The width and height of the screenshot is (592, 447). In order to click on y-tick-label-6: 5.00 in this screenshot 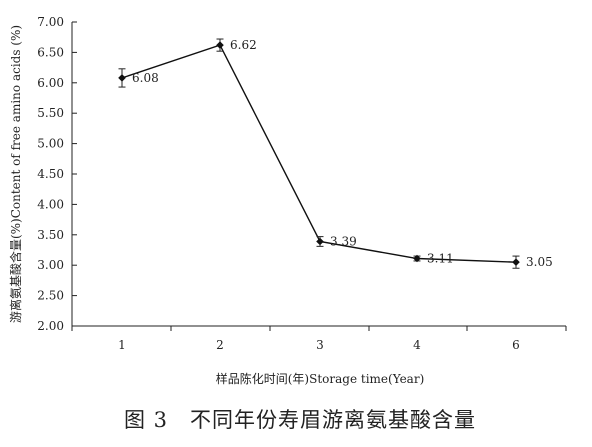, I will do `click(50, 144)`.